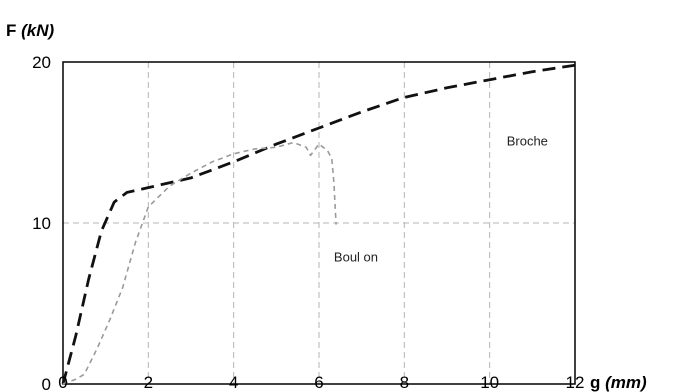 The image size is (685, 392). What do you see at coordinates (575, 382) in the screenshot?
I see `x-tick-label: 12` at bounding box center [575, 382].